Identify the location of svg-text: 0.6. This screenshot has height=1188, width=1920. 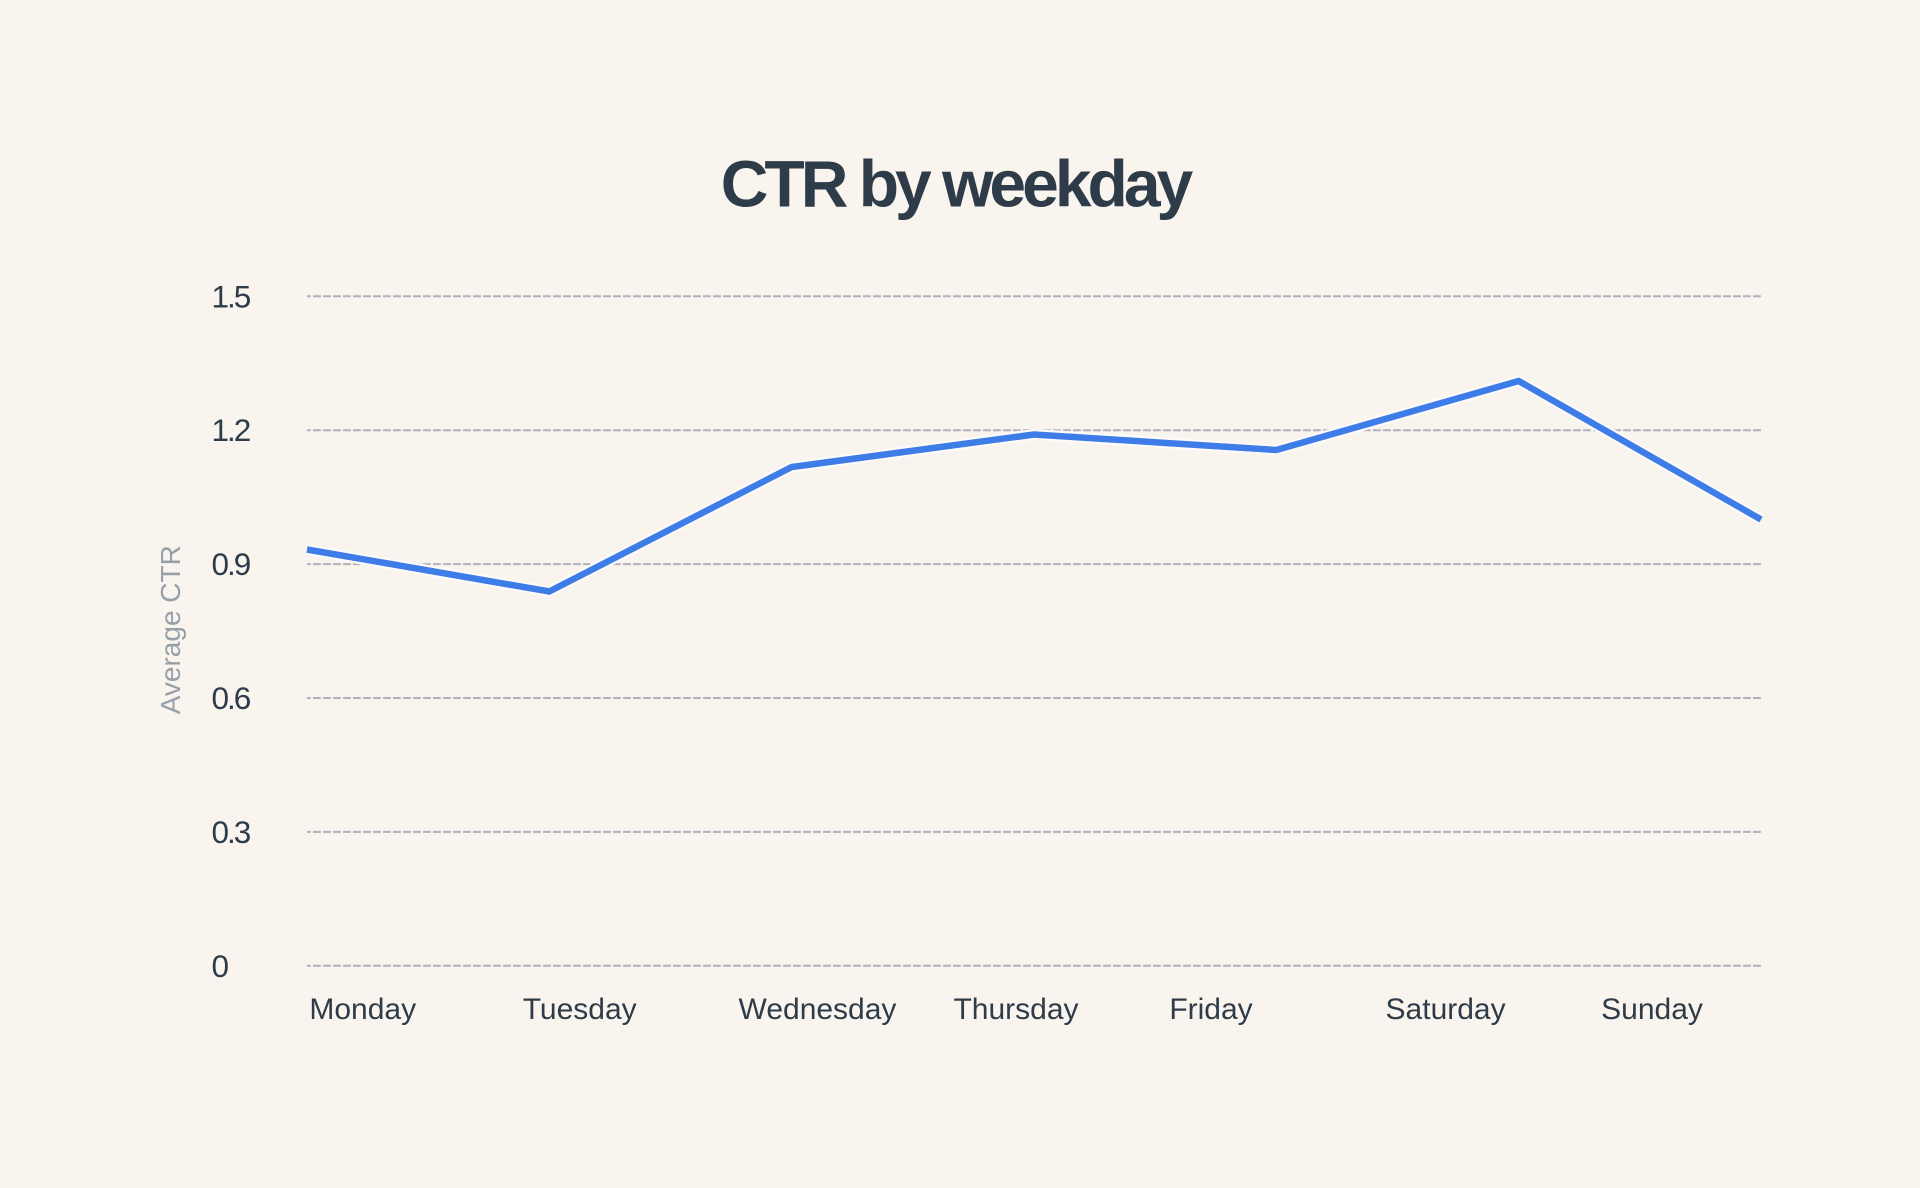
(231, 698).